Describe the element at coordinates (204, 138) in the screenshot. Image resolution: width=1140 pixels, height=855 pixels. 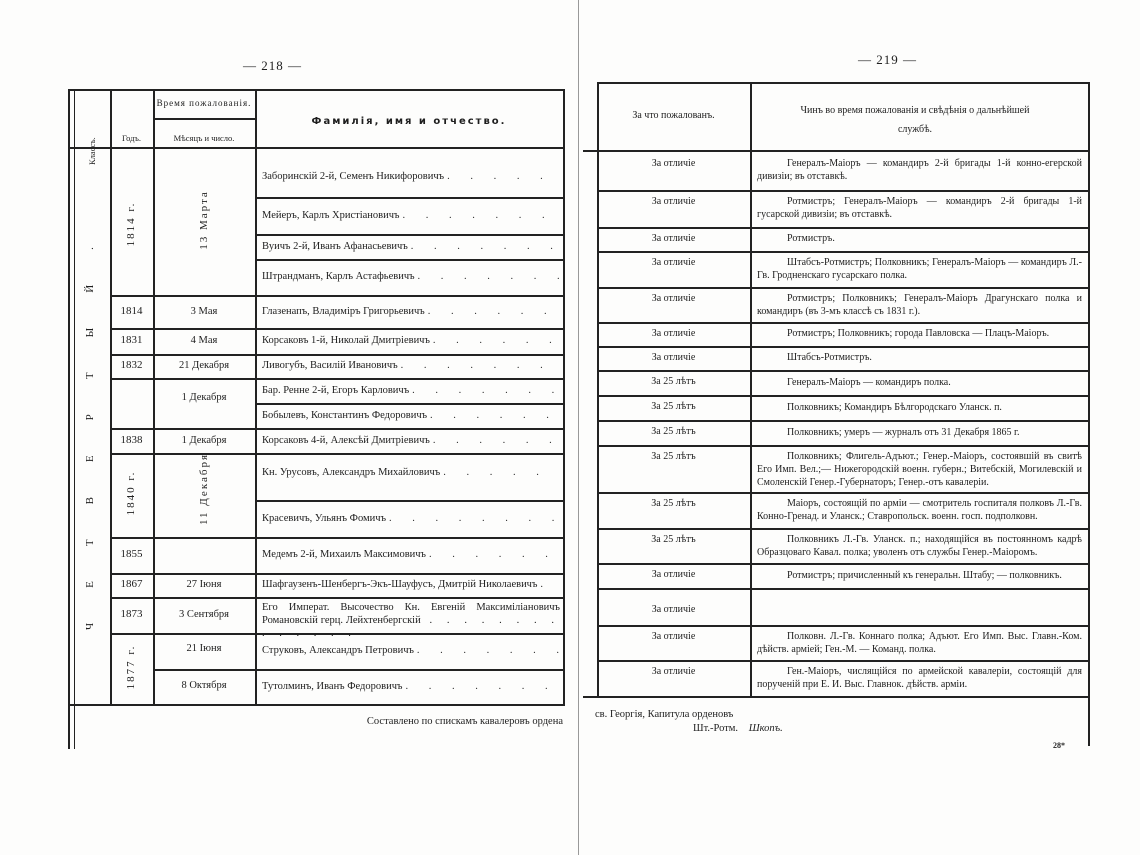
I see `header-month-day: Мѣсяцъ и число.` at that location.